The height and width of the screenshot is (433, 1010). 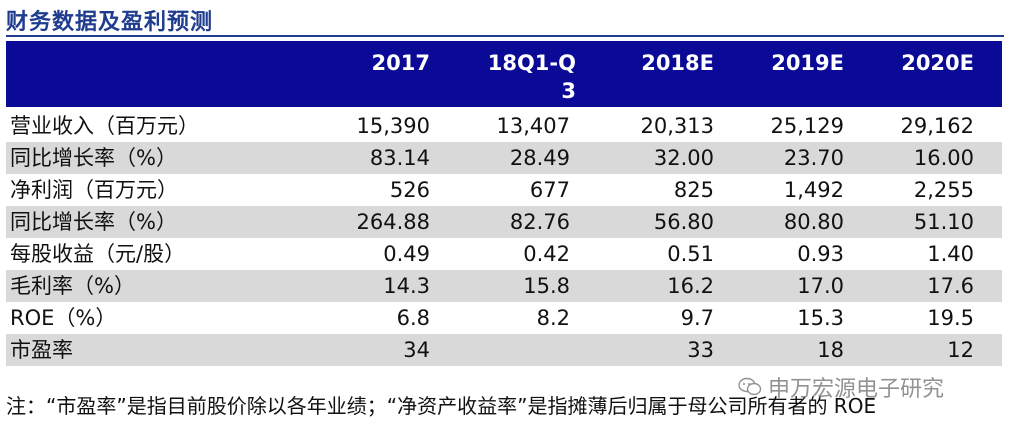 I want to click on row-label: 毛利率（%）, so click(x=72, y=286).